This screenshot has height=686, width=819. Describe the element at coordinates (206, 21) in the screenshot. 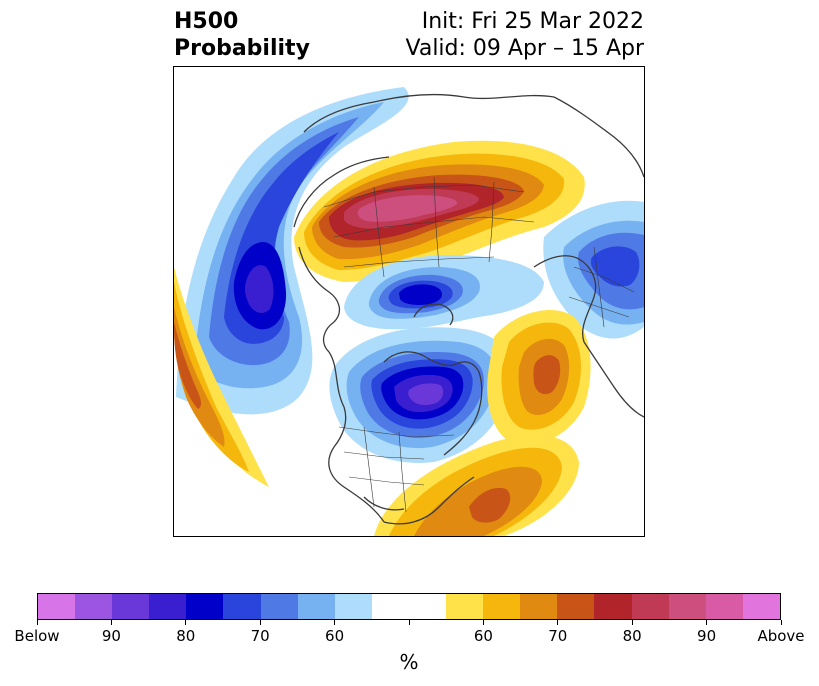

I see `title-line-1: H500` at that location.